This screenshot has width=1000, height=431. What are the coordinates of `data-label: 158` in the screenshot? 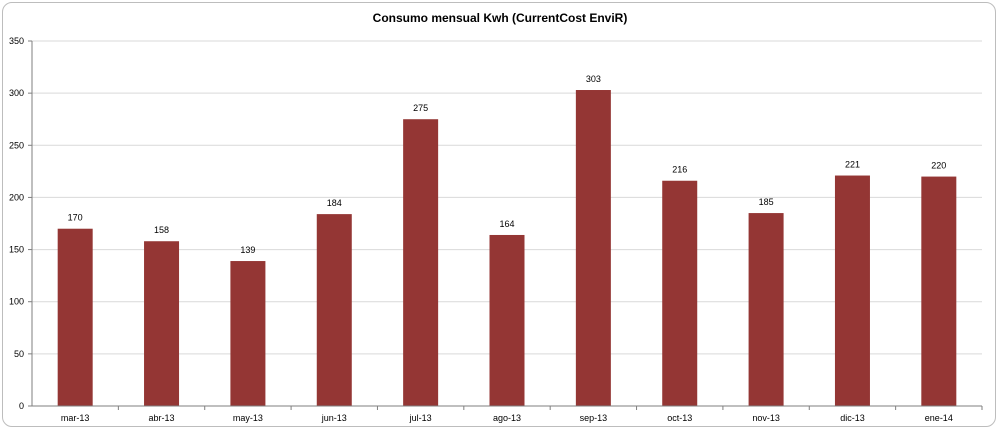 It's located at (161, 230).